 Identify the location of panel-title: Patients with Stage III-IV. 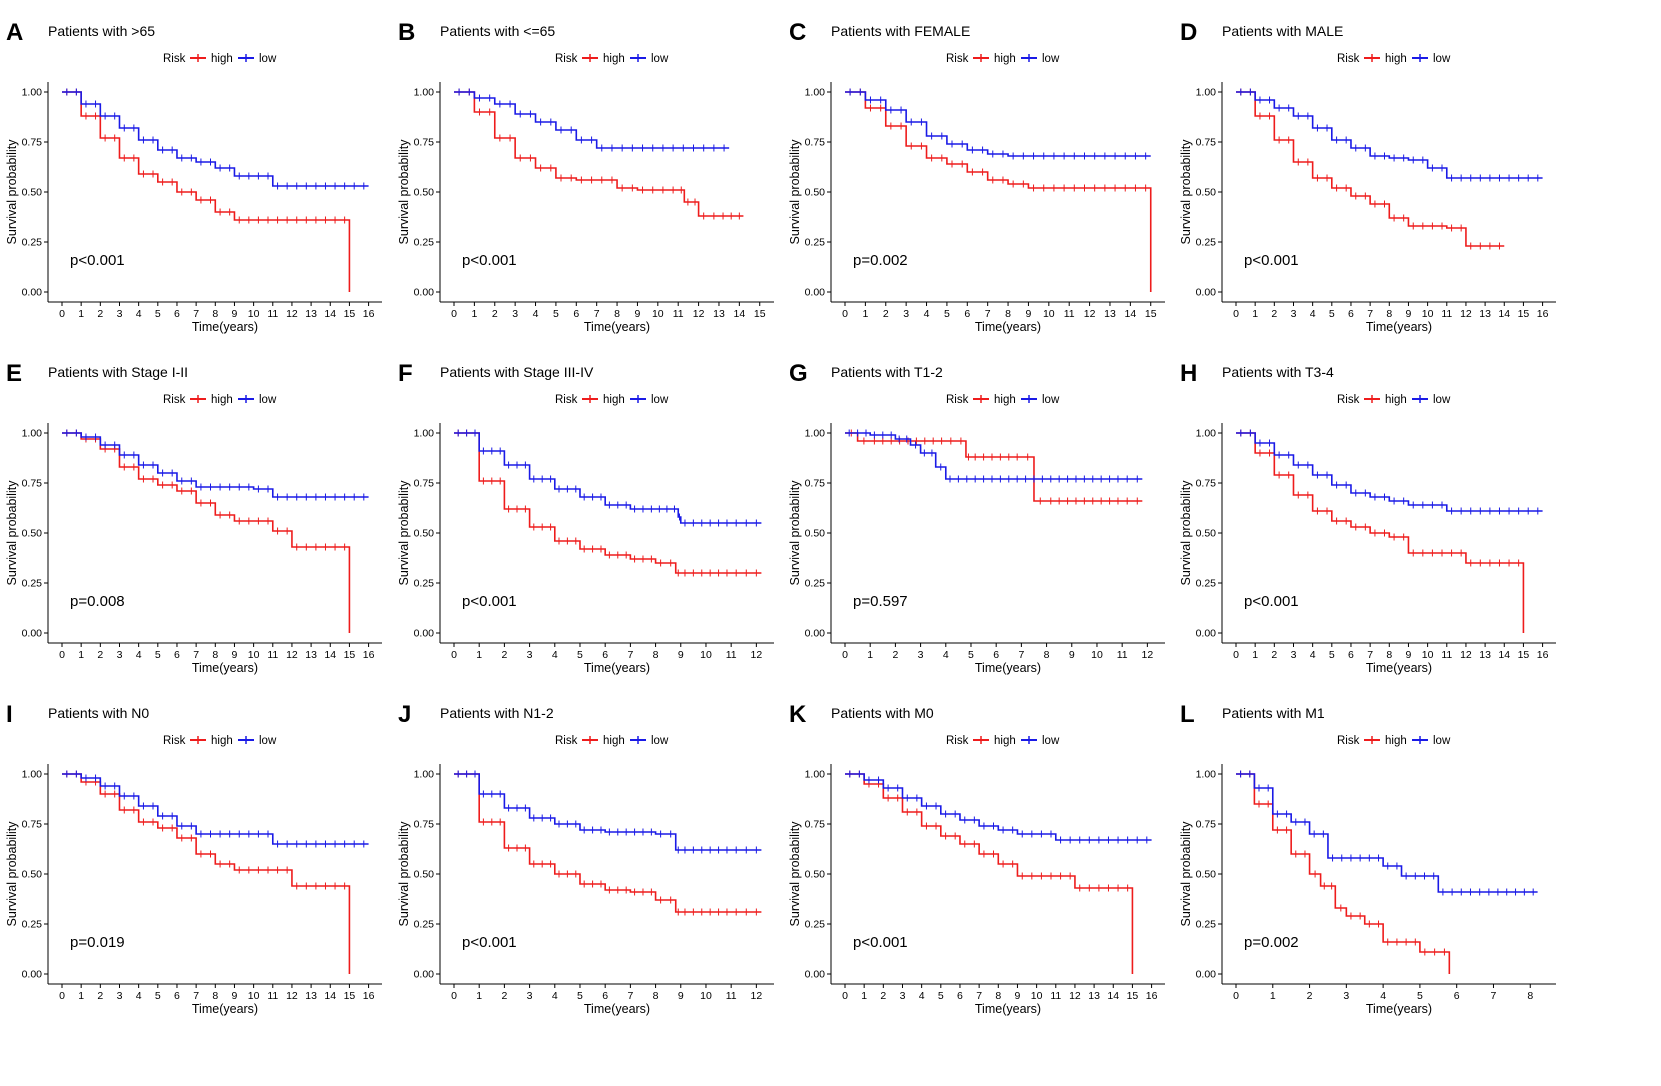
(517, 372).